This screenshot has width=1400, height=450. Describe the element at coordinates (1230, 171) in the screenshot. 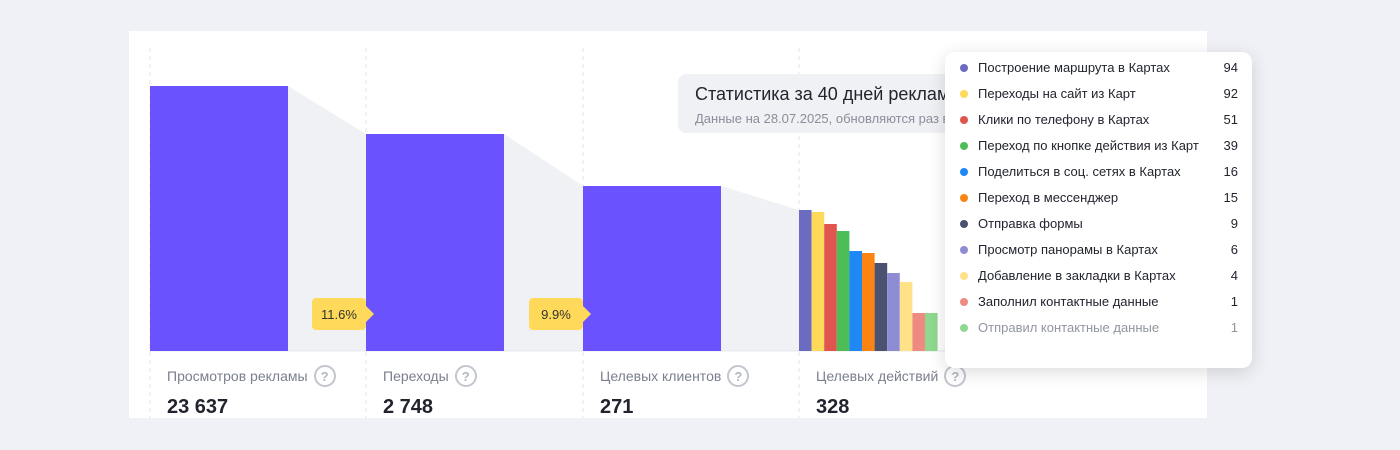

I see `action-count: 16` at that location.